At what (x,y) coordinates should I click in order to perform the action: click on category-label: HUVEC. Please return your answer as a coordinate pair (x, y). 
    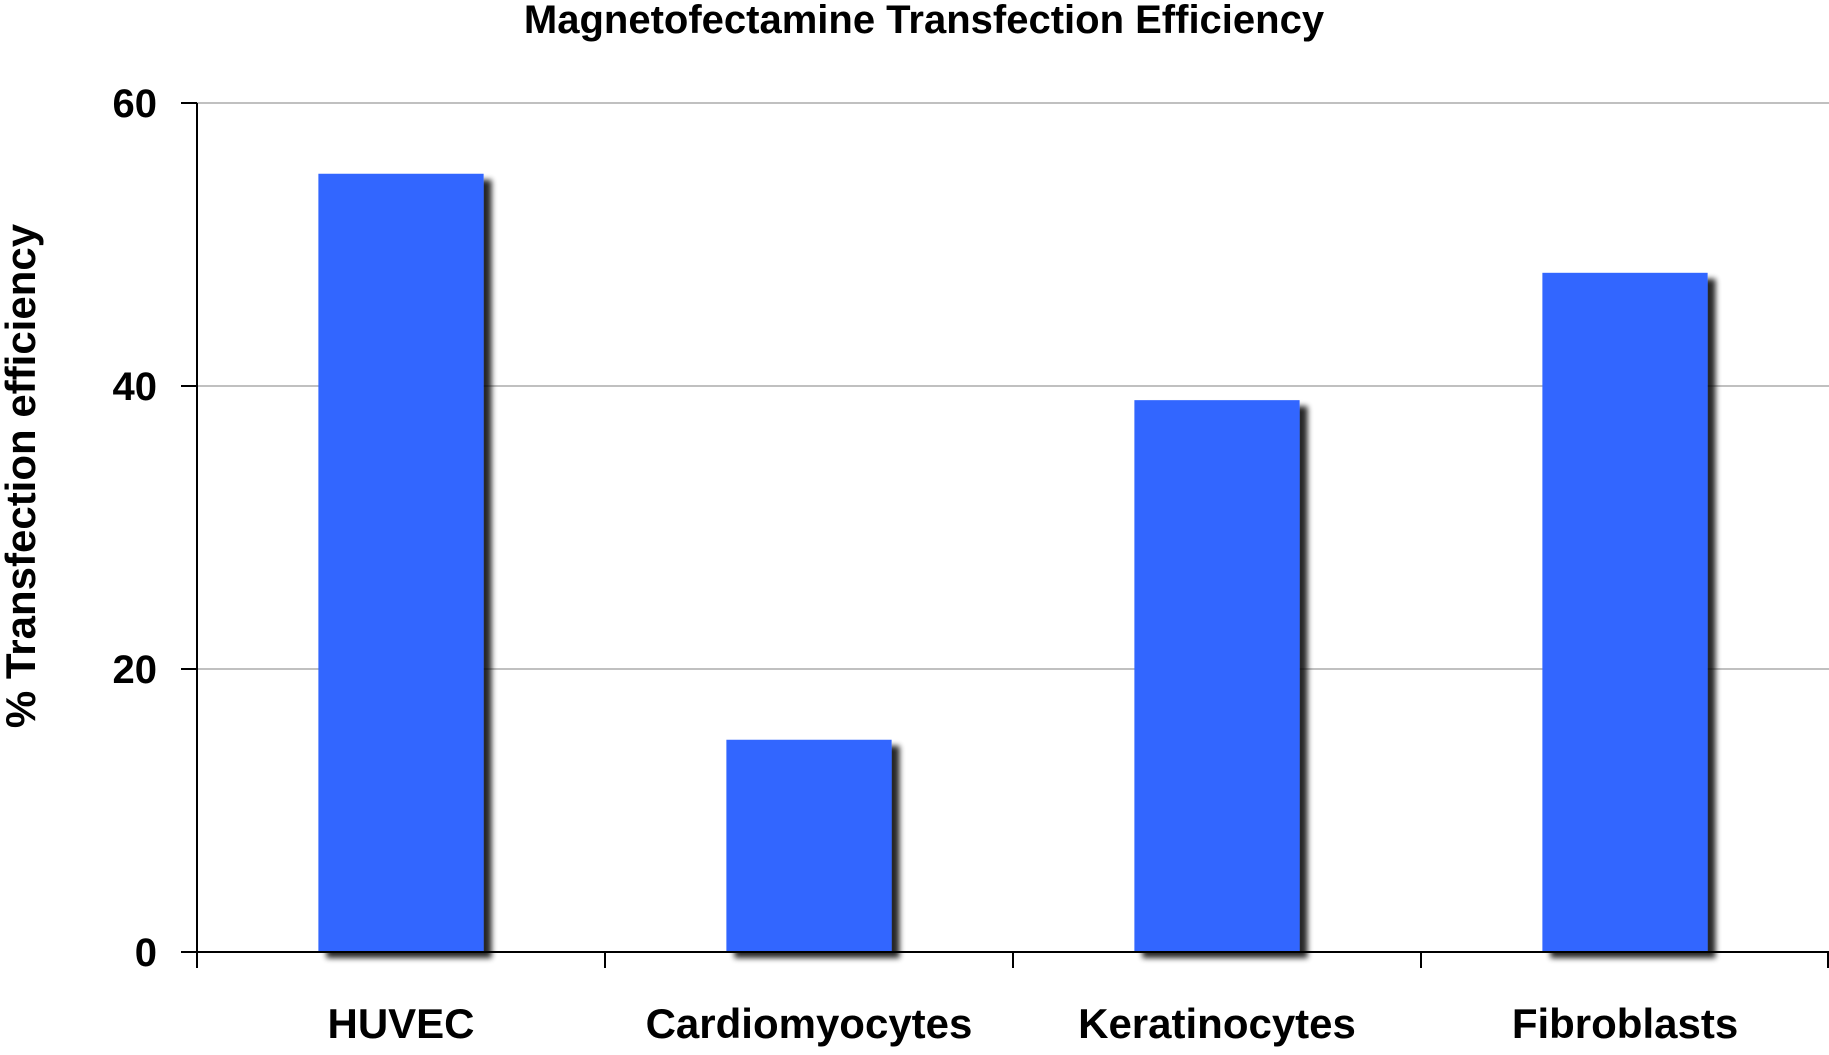
    Looking at the image, I should click on (400, 1023).